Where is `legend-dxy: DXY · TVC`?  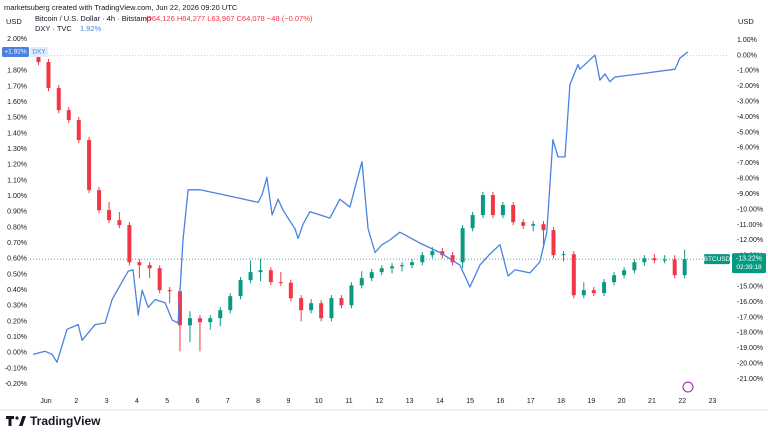
legend-dxy: DXY · TVC is located at coordinates (53, 28).